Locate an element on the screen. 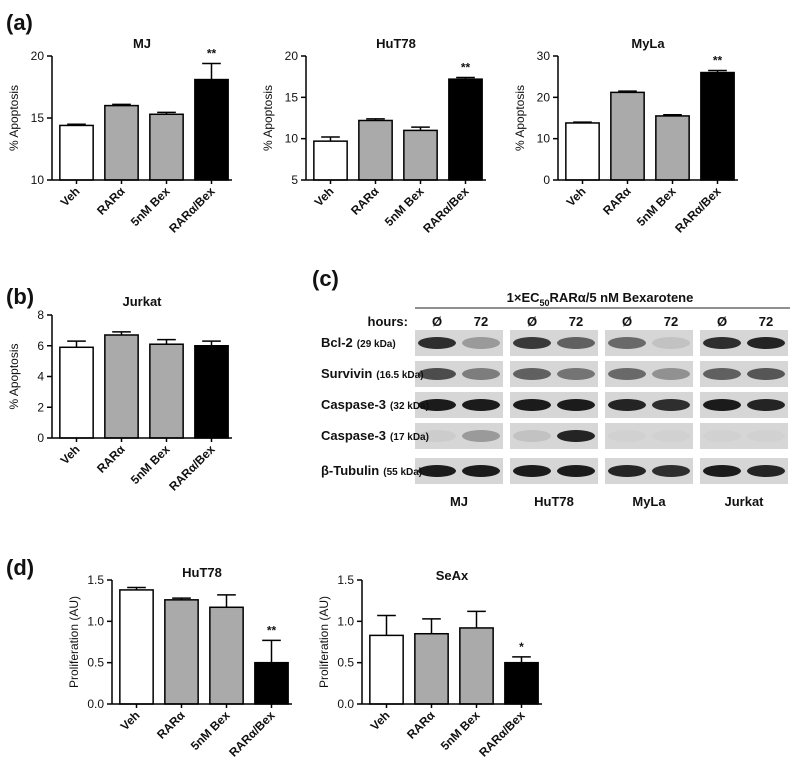 The height and width of the screenshot is (779, 800). y-tick-label: 5 is located at coordinates (294, 180).